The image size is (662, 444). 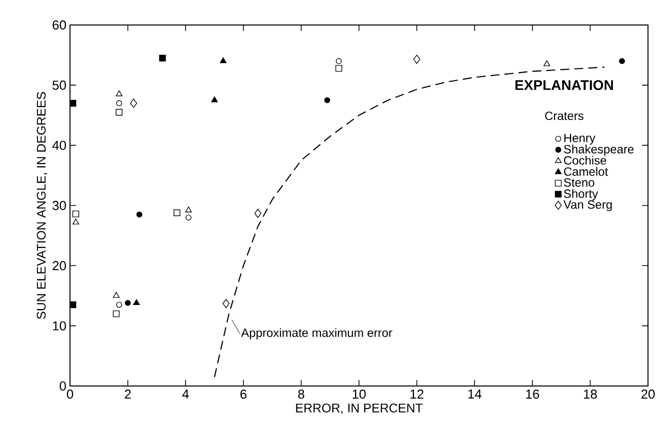 I want to click on x-axis-title: ERROR, IN PERCENT, so click(x=359, y=409).